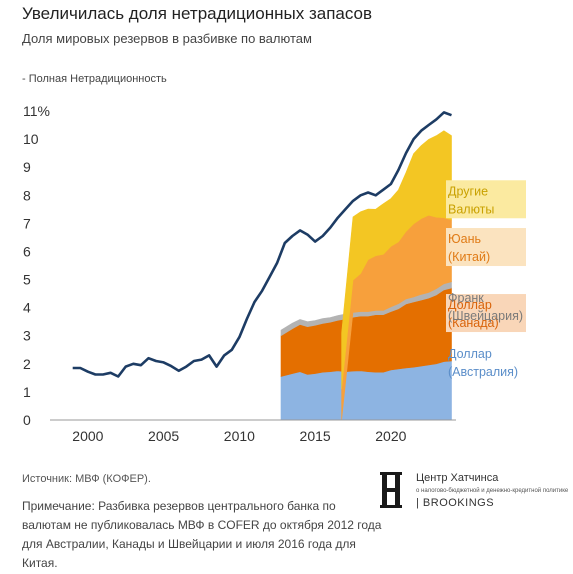  What do you see at coordinates (483, 363) in the screenshot?
I see `series-label-aud: Доллар (Австралия)` at bounding box center [483, 363].